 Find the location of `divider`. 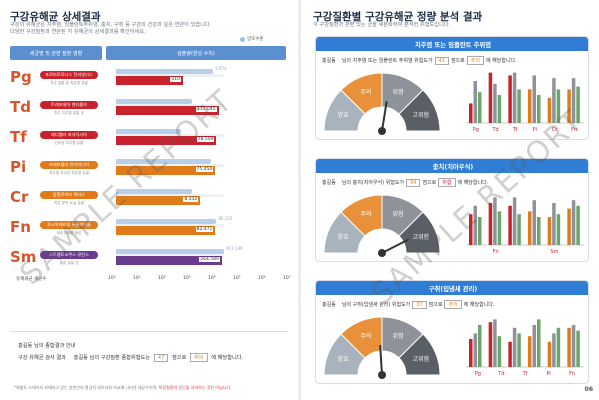

divider is located at coordinates (149, 331).